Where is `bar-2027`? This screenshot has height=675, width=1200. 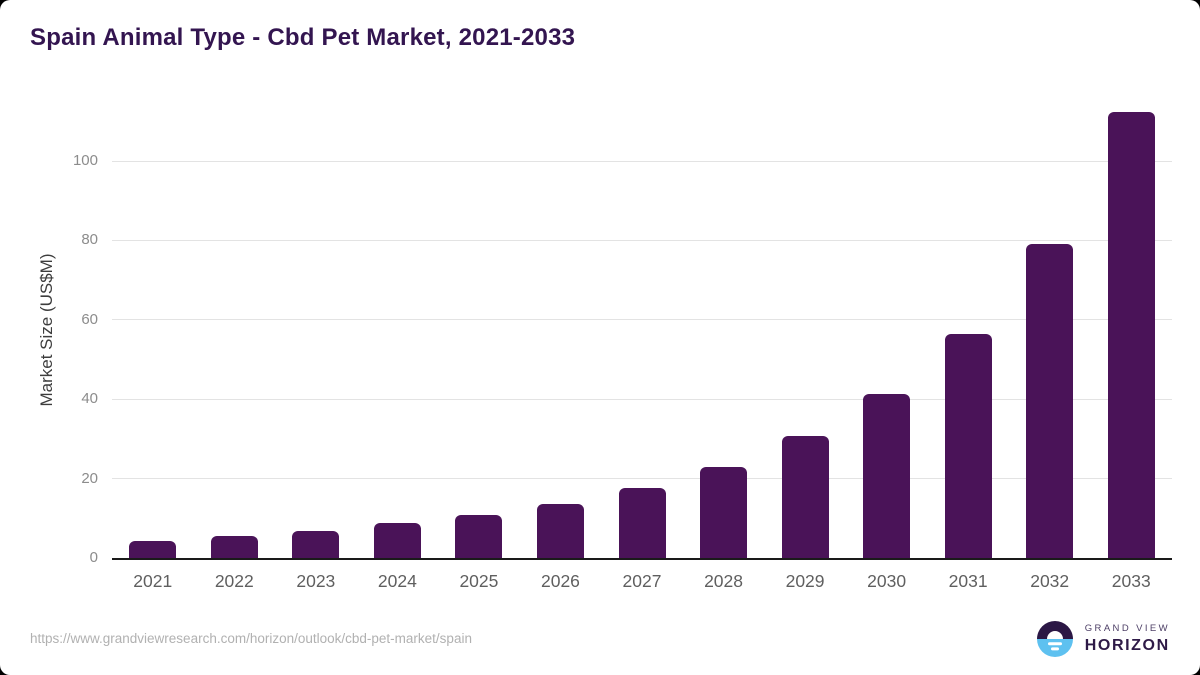
bar-2027 is located at coordinates (642, 522).